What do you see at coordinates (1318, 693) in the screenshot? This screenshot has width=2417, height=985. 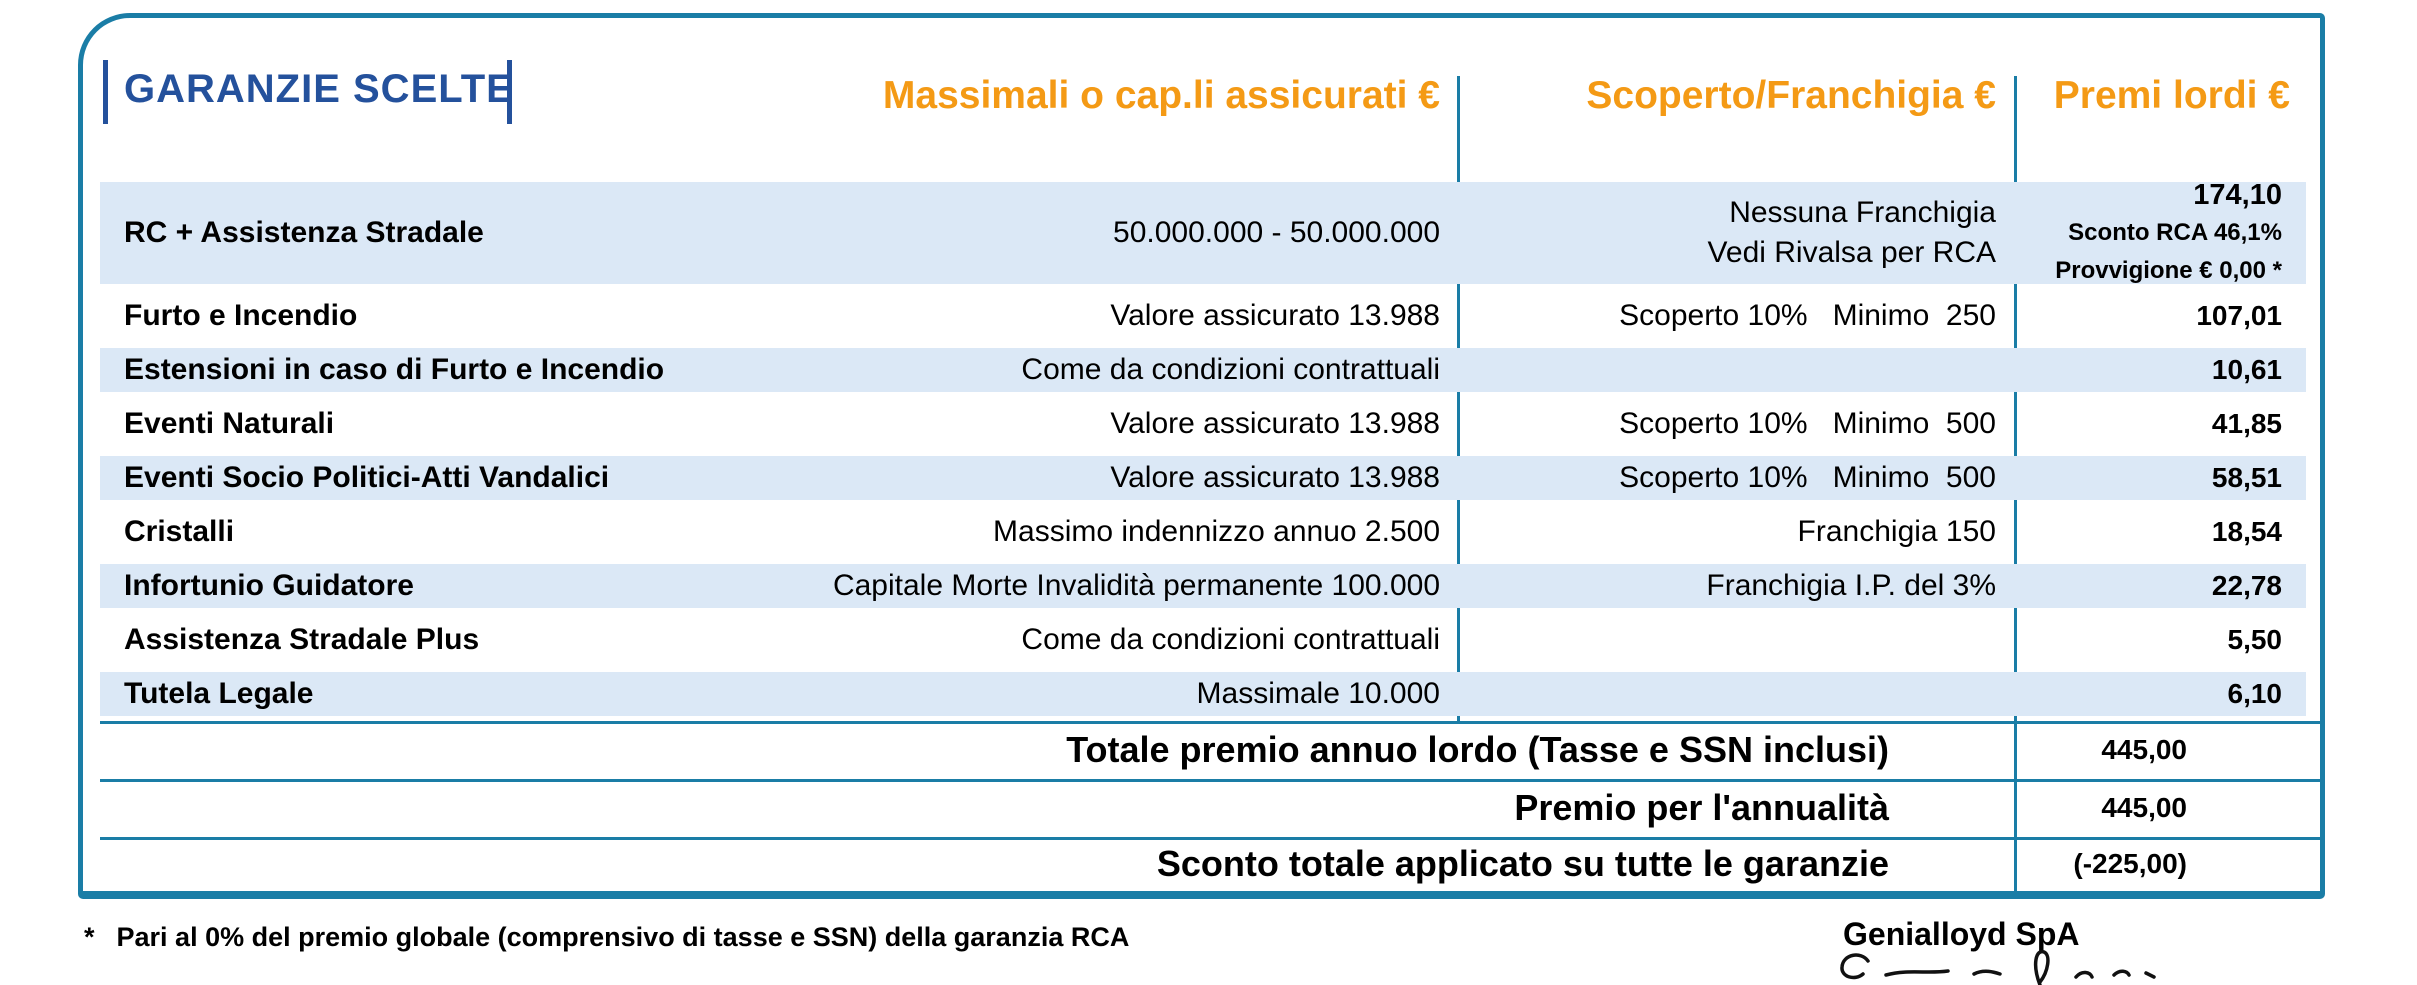 I see `row-massimali: Massimale 10.000` at bounding box center [1318, 693].